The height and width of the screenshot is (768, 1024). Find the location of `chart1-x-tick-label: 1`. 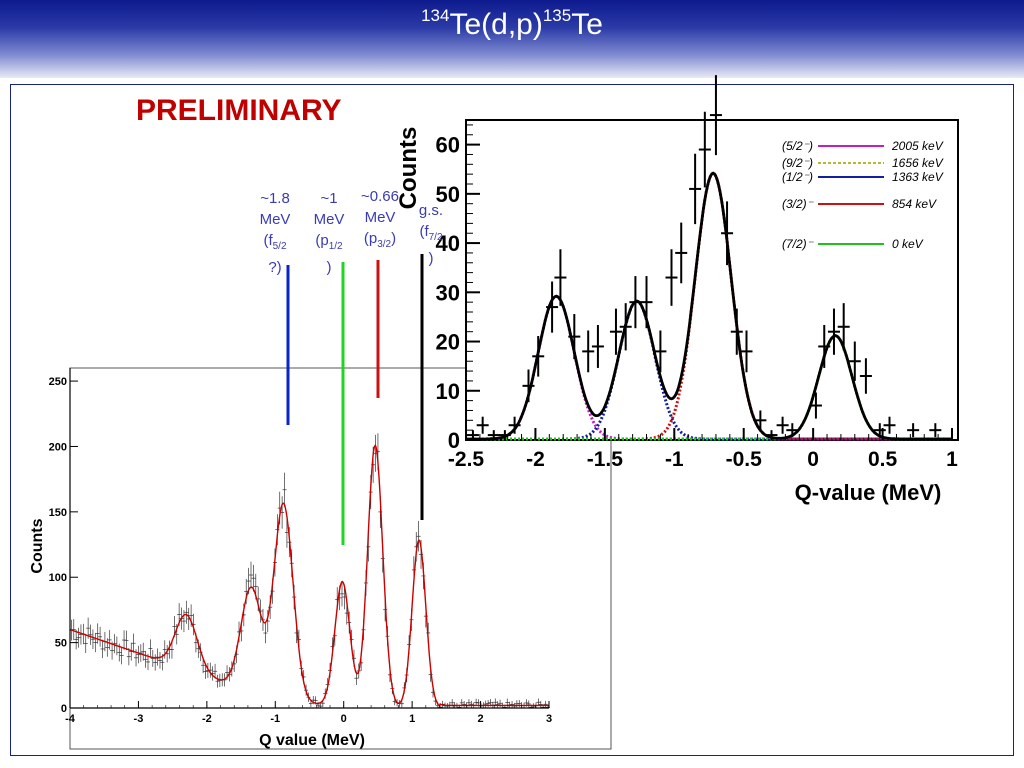

chart1-x-tick-label: 1 is located at coordinates (412, 719).